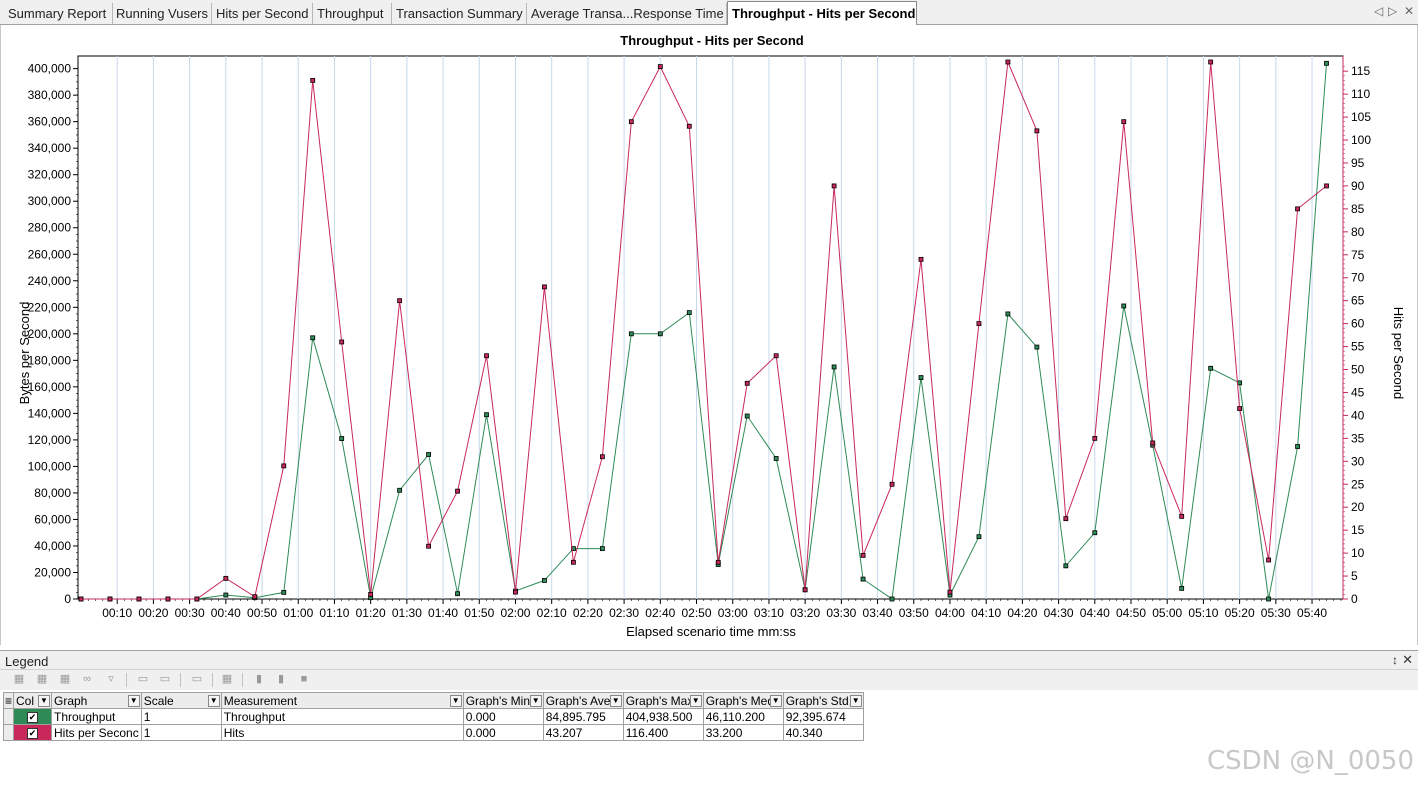 The height and width of the screenshot is (786, 1418). What do you see at coordinates (181, 700) in the screenshot?
I see `column-header-scale: Scale ▼` at bounding box center [181, 700].